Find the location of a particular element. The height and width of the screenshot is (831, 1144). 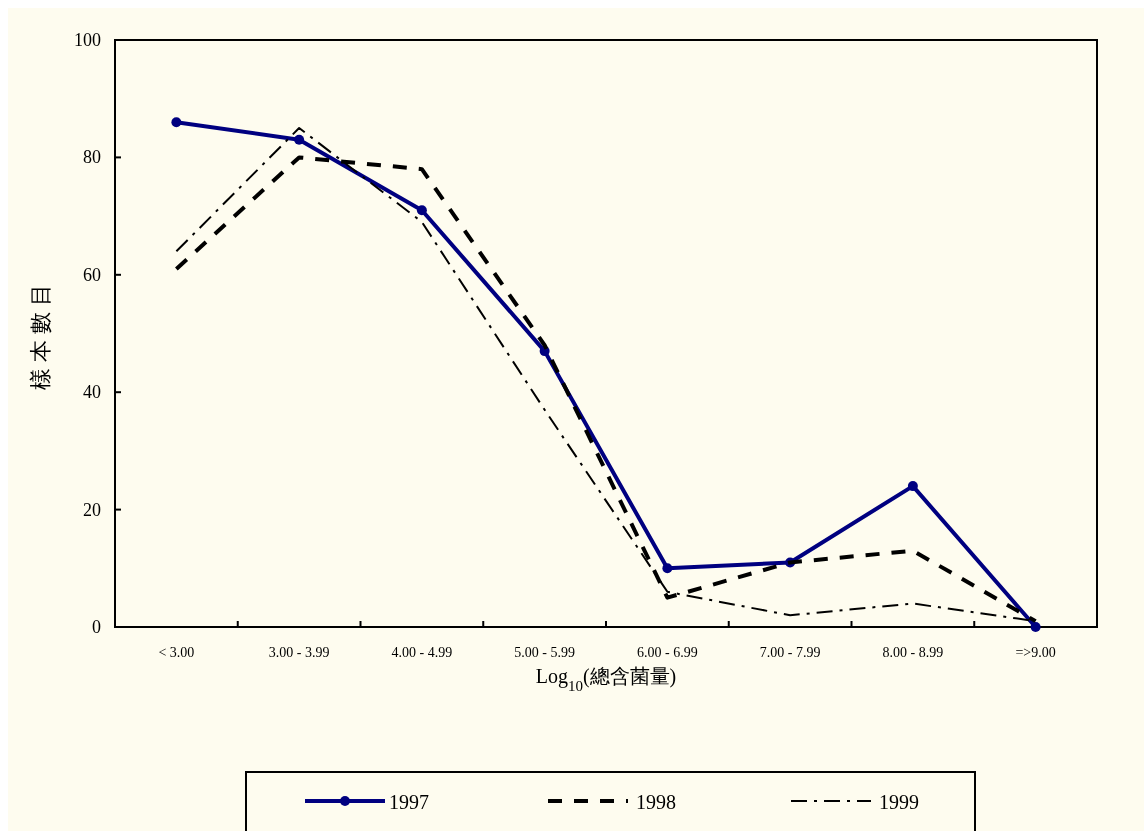

legend-label: 1997 is located at coordinates (409, 802).